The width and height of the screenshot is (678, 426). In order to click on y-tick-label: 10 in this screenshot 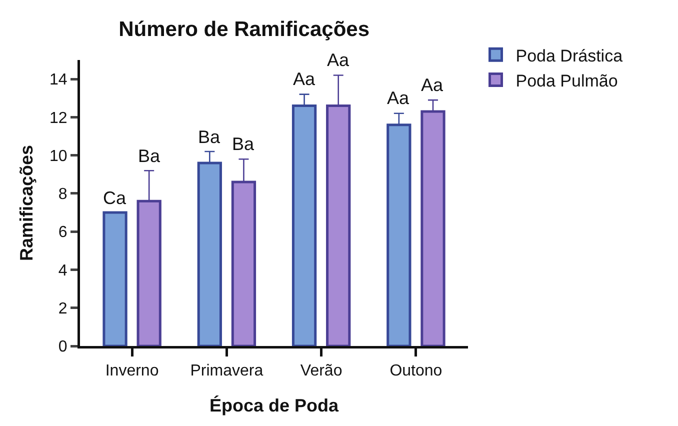, I will do `click(59, 156)`.